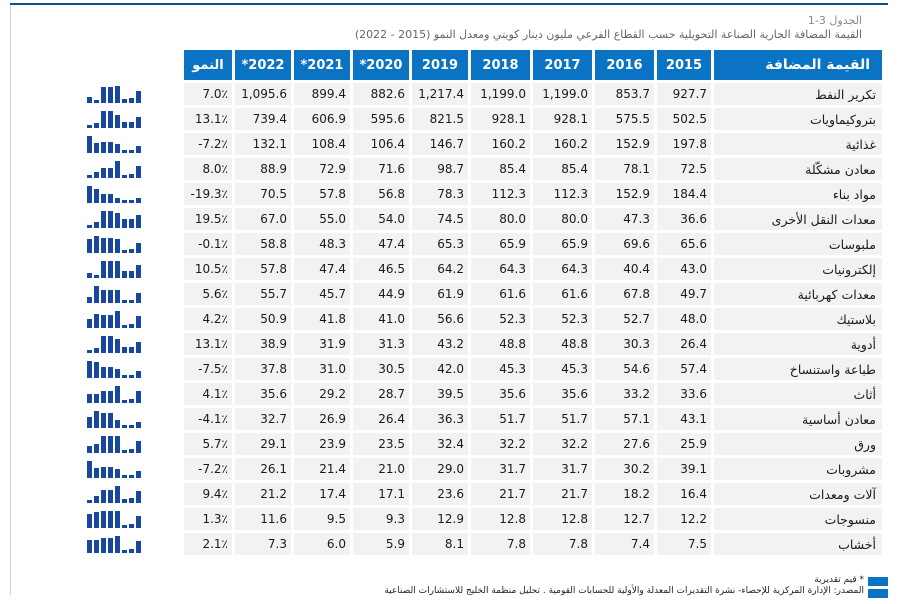  What do you see at coordinates (798, 470) in the screenshot?
I see `sector-name-cell: مشروبات` at bounding box center [798, 470].